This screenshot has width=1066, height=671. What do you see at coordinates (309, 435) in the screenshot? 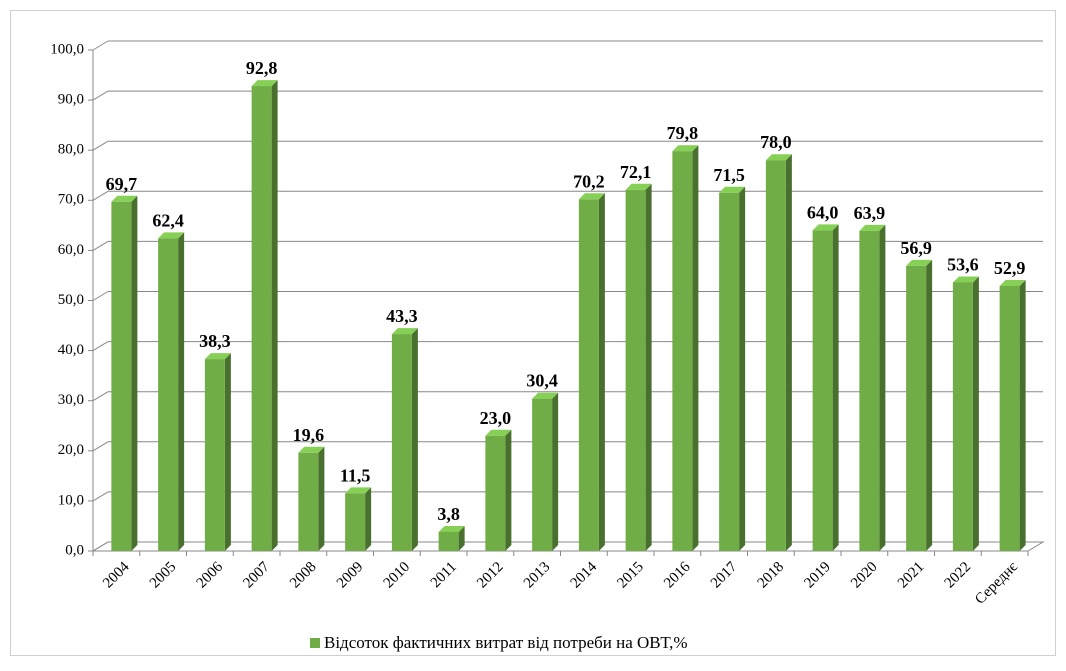
I see `value-label: 19,6` at bounding box center [309, 435].